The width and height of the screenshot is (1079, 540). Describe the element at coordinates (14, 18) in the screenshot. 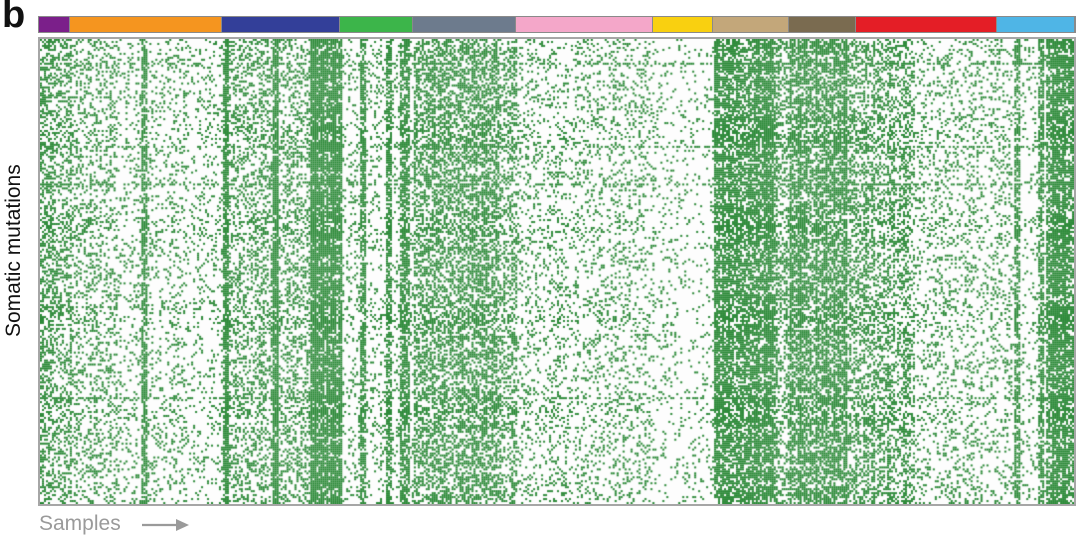

I see `panel-letter: b` at that location.